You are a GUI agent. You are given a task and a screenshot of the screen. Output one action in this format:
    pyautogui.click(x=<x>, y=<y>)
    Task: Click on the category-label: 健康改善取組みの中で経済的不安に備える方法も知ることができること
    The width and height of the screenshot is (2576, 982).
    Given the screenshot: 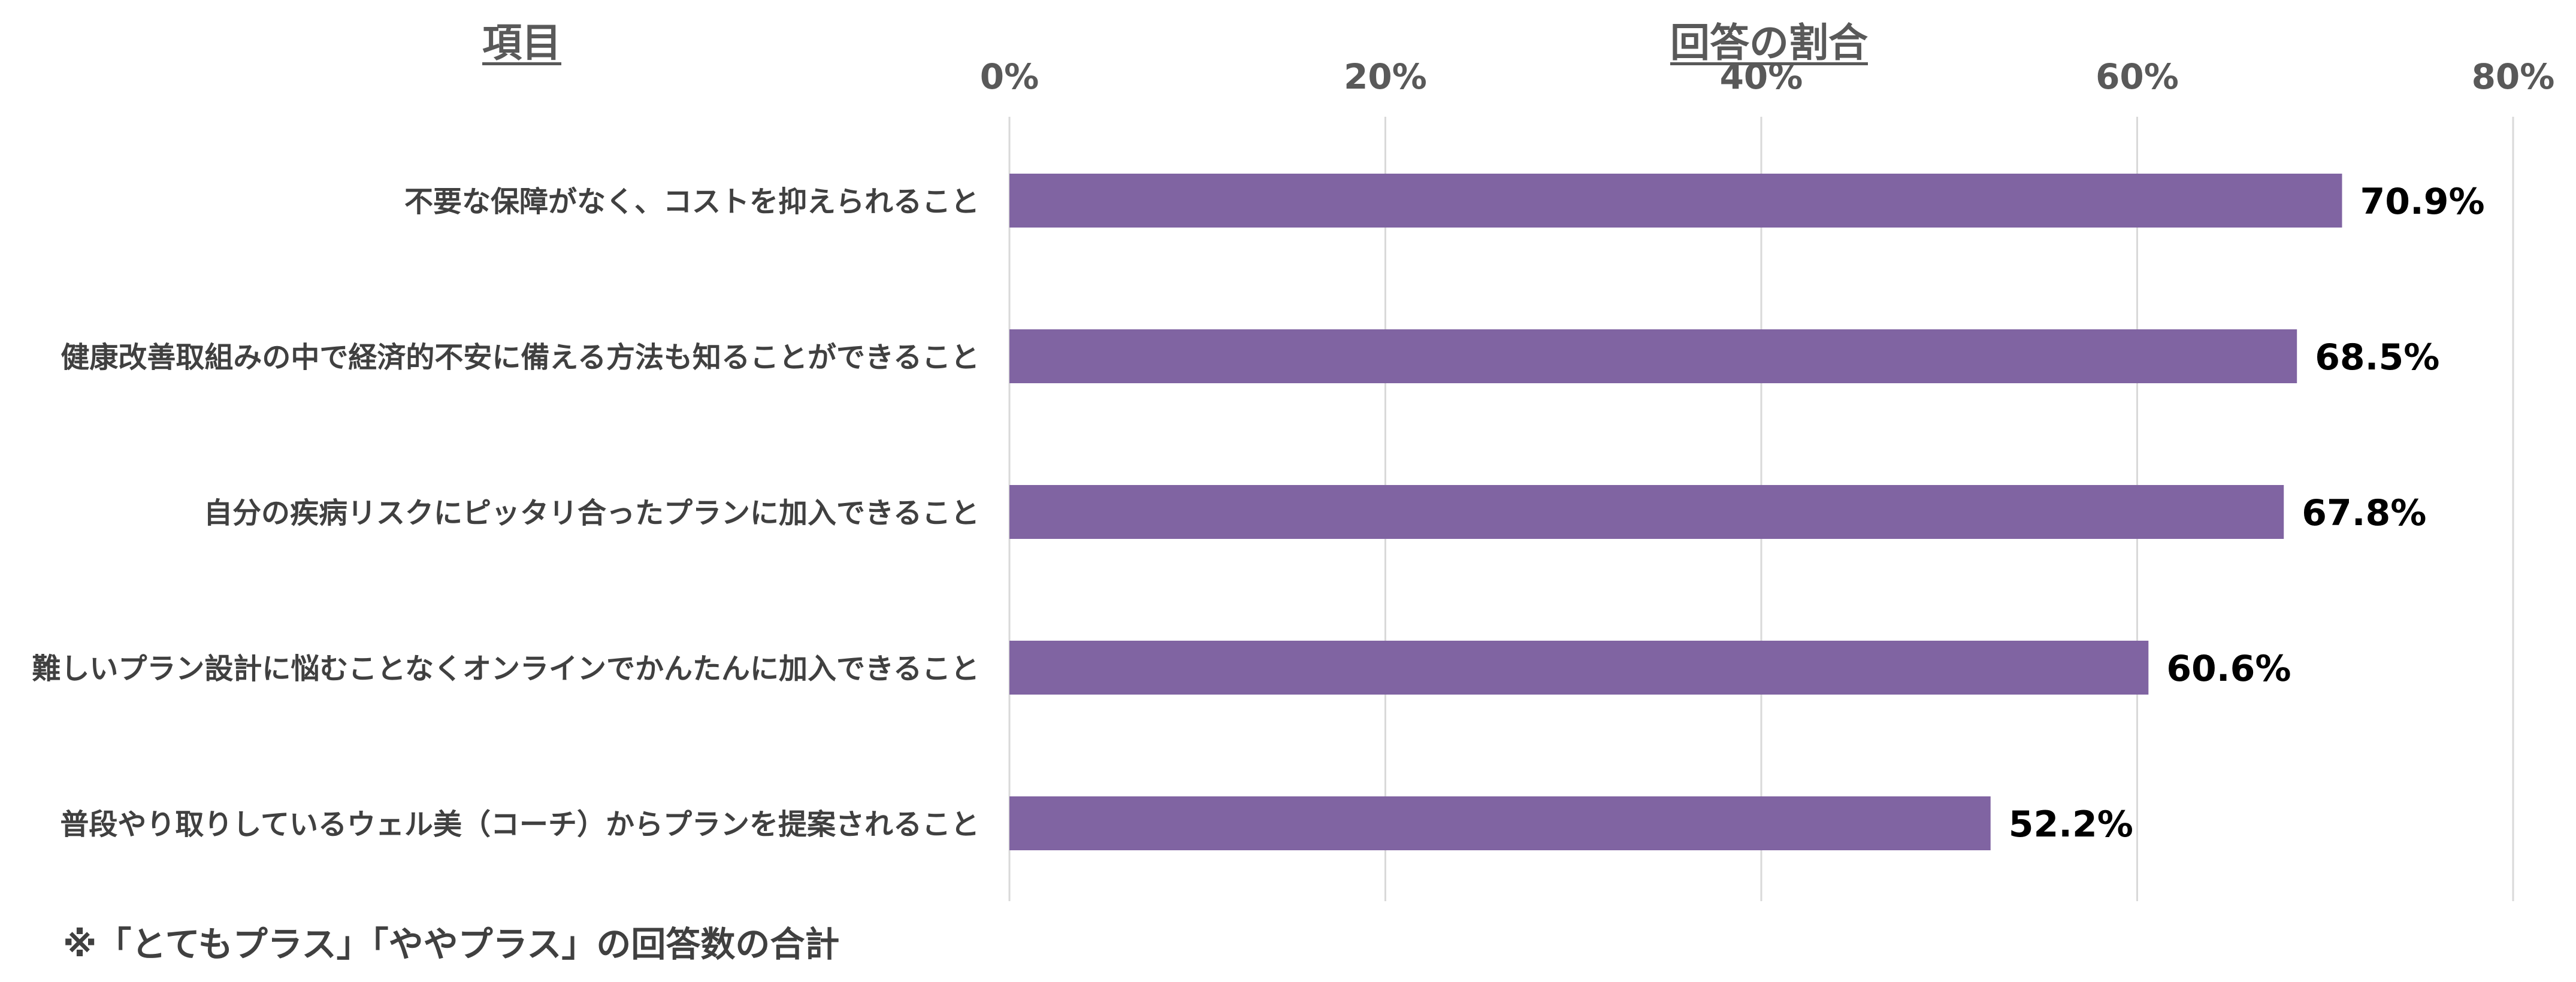 What is the action you would take?
    pyautogui.click(x=520, y=357)
    